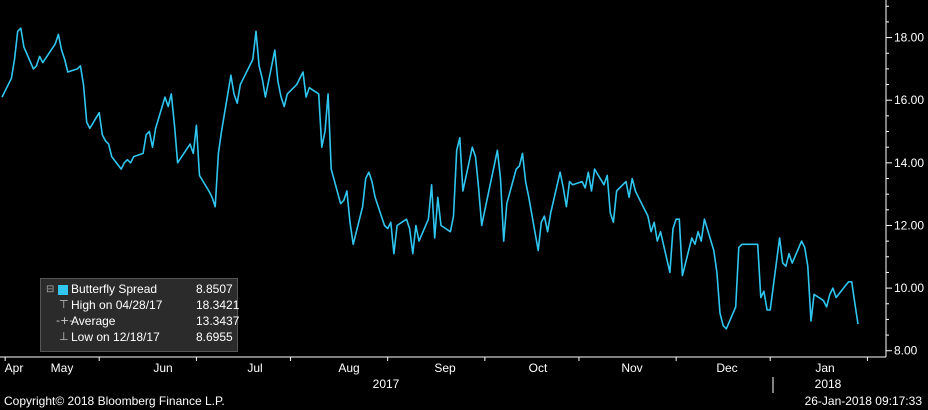  I want to click on legend-series-value: 8.8507, so click(214, 289).